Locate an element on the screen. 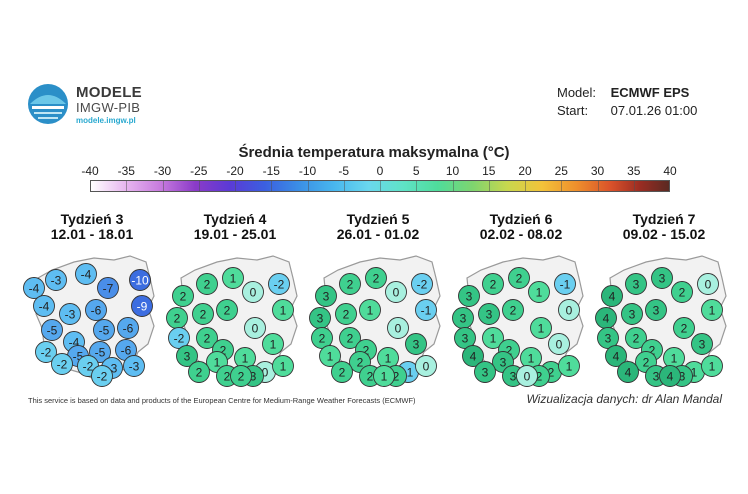 This screenshot has width=748, height=494. panel-title: Tydzień 3 12.01 - 18.01 is located at coordinates (92, 227).